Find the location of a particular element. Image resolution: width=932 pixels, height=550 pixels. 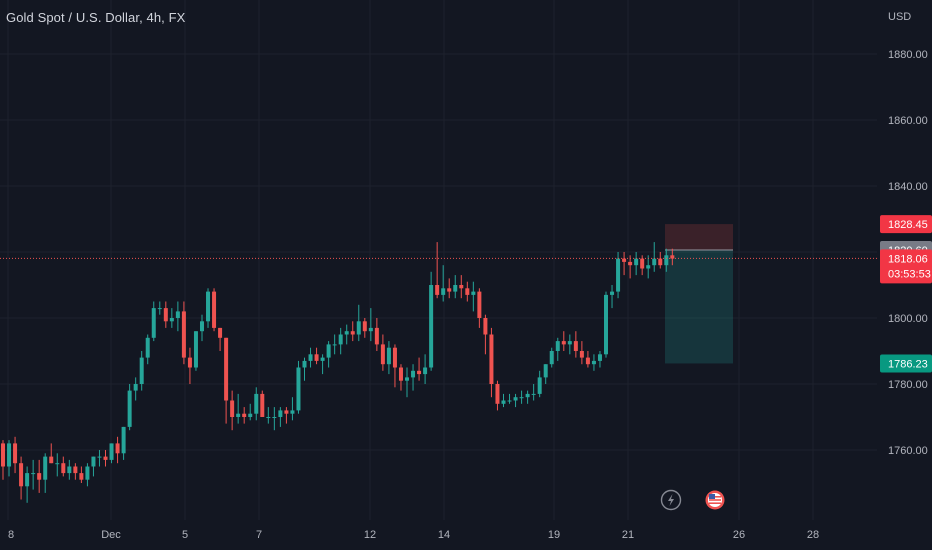

price-tick-label: 1860.00 is located at coordinates (908, 121).